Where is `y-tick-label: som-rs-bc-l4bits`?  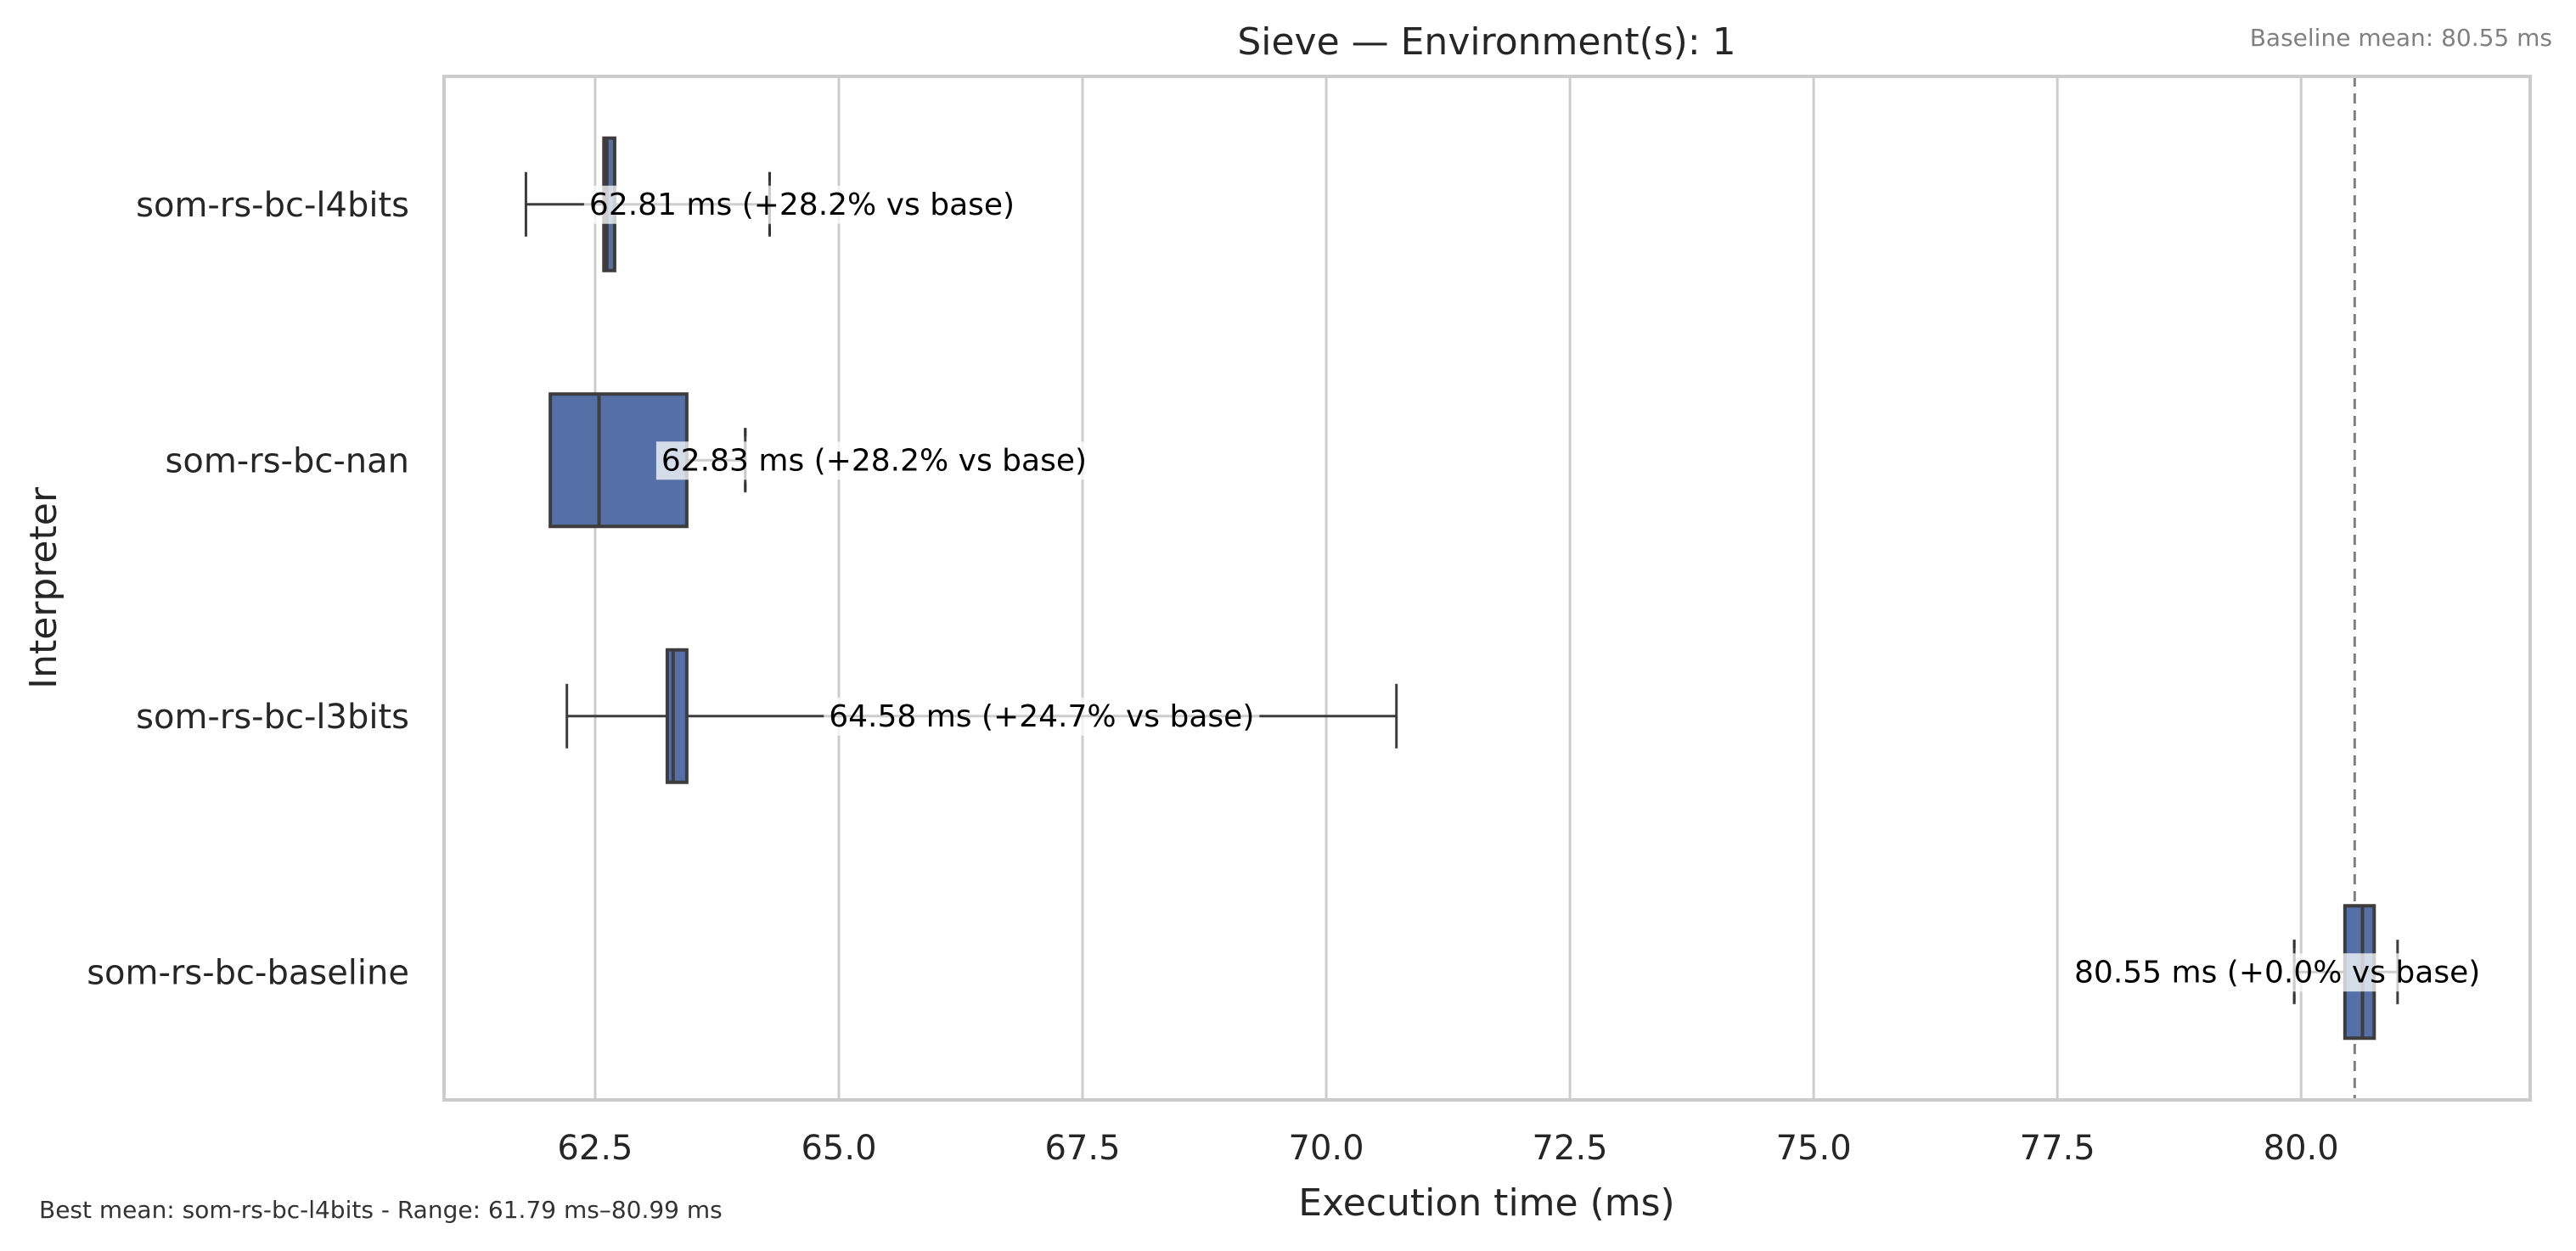 y-tick-label: som-rs-bc-l4bits is located at coordinates (272, 206).